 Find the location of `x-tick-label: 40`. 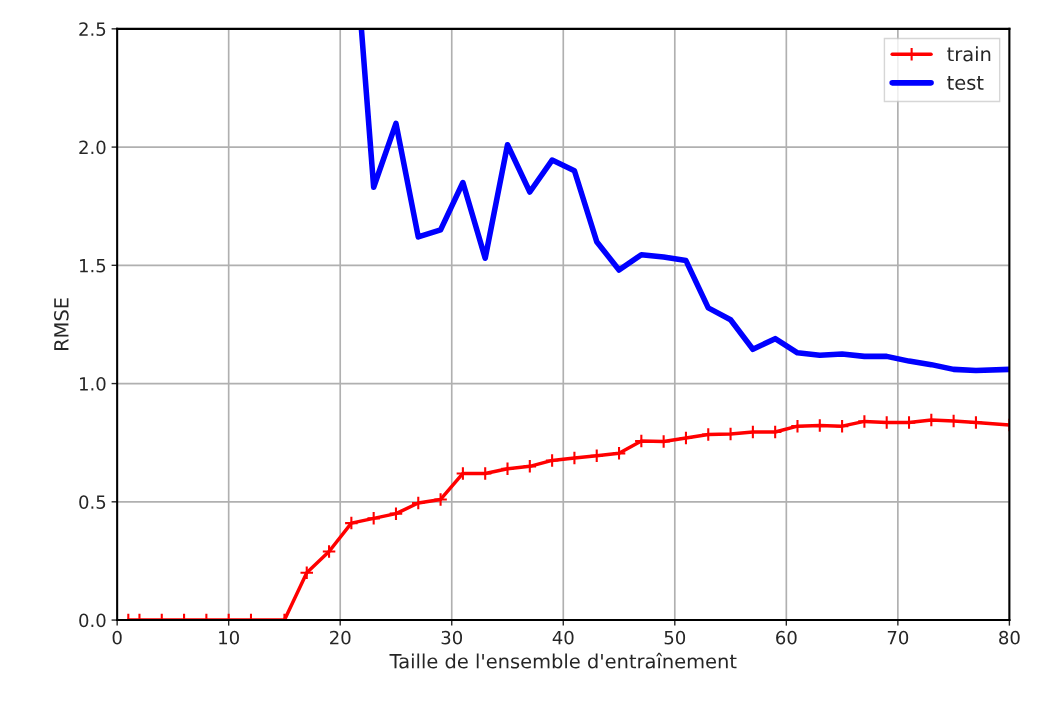

x-tick-label: 40 is located at coordinates (563, 637).